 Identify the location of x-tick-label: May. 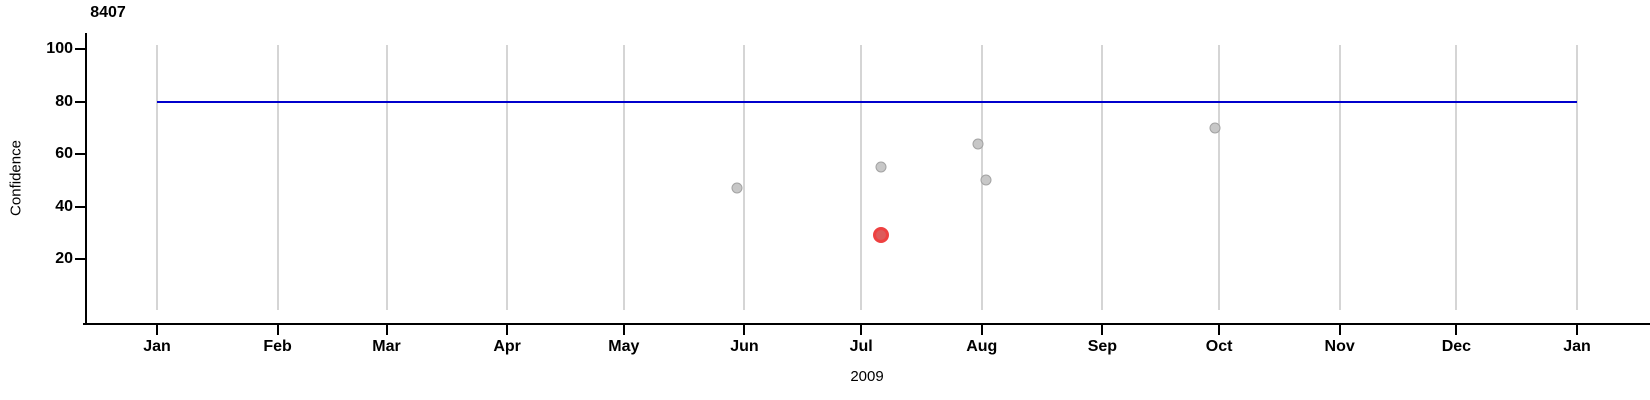
(624, 346).